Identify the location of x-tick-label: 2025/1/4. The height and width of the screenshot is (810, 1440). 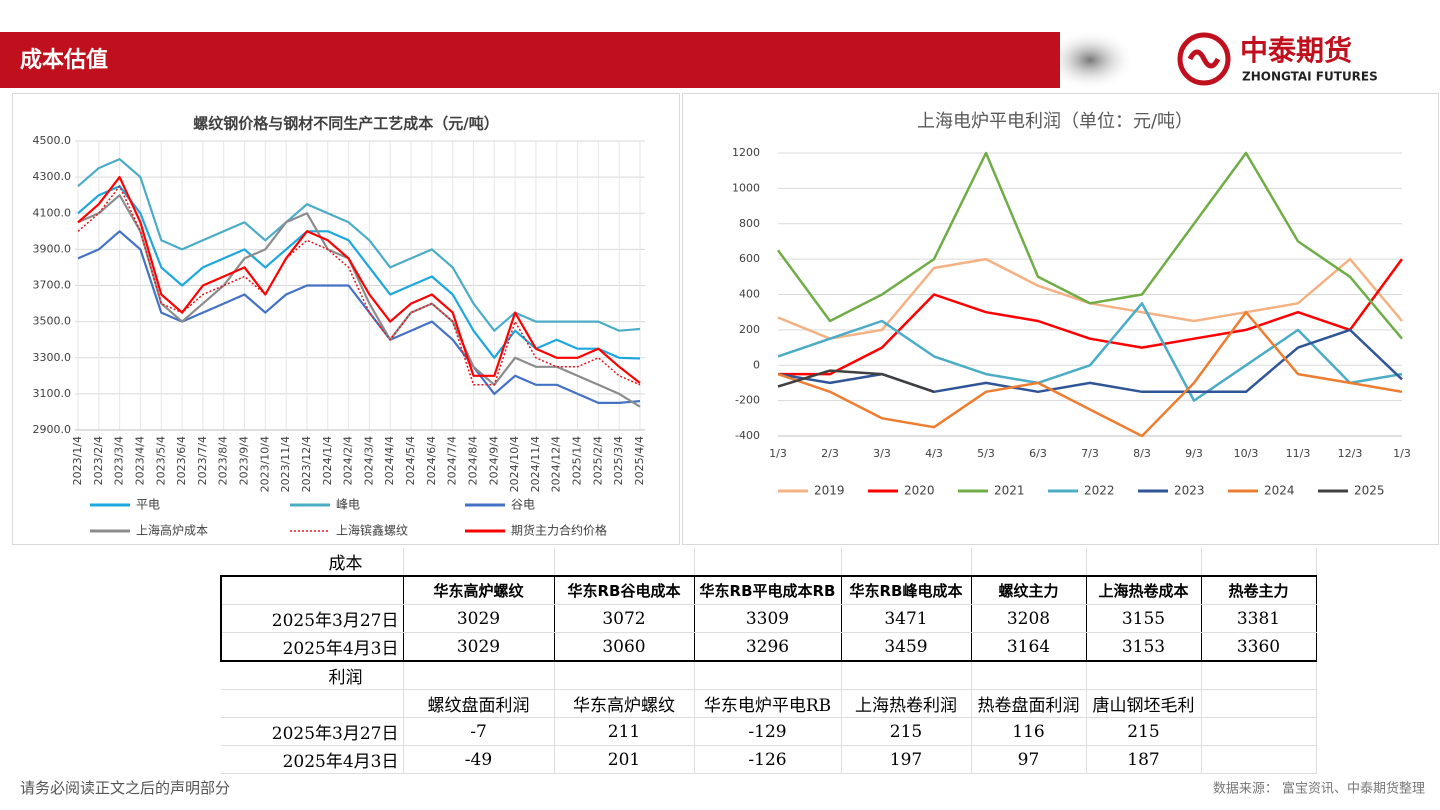
(577, 460).